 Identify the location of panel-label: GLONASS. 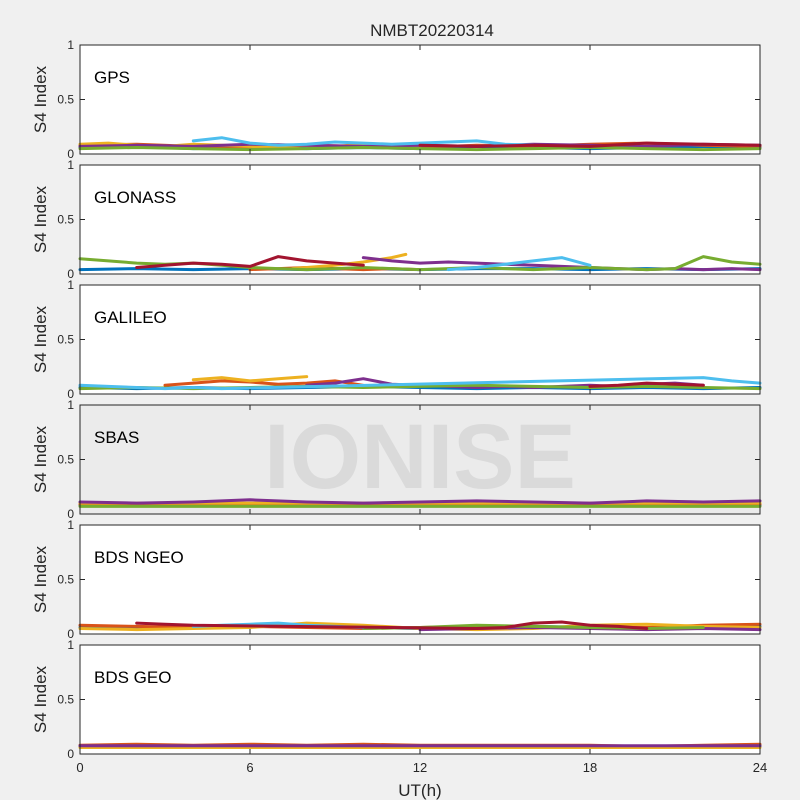
(135, 197).